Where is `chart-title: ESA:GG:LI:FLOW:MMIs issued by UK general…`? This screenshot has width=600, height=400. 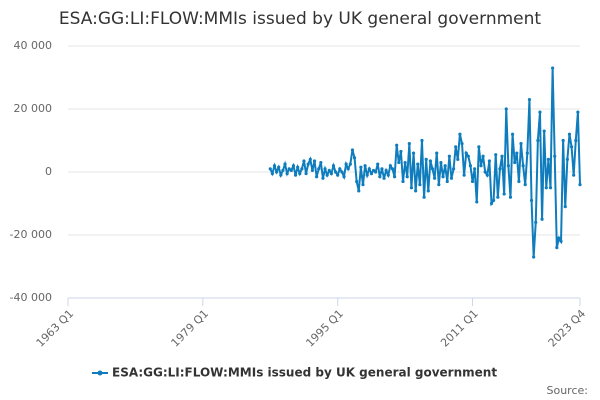
chart-title: ESA:GG:LI:FLOW:MMIs issued by UK general… is located at coordinates (300, 19).